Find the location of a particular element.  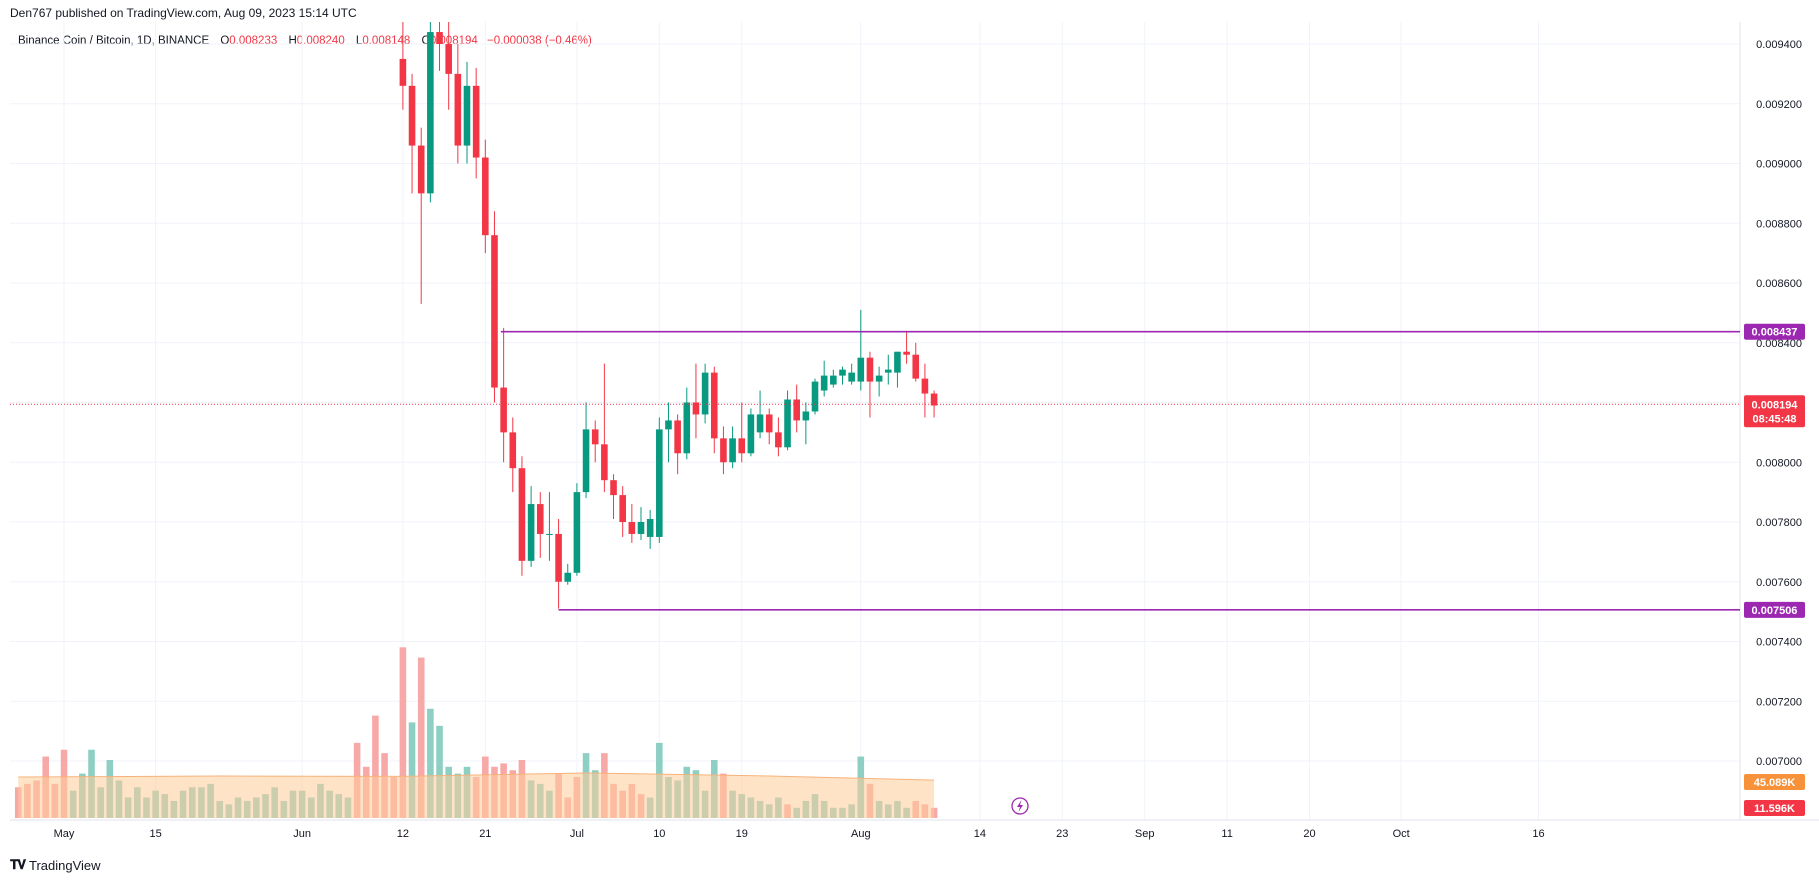

volume-badge: 11.596K is located at coordinates (1774, 808).